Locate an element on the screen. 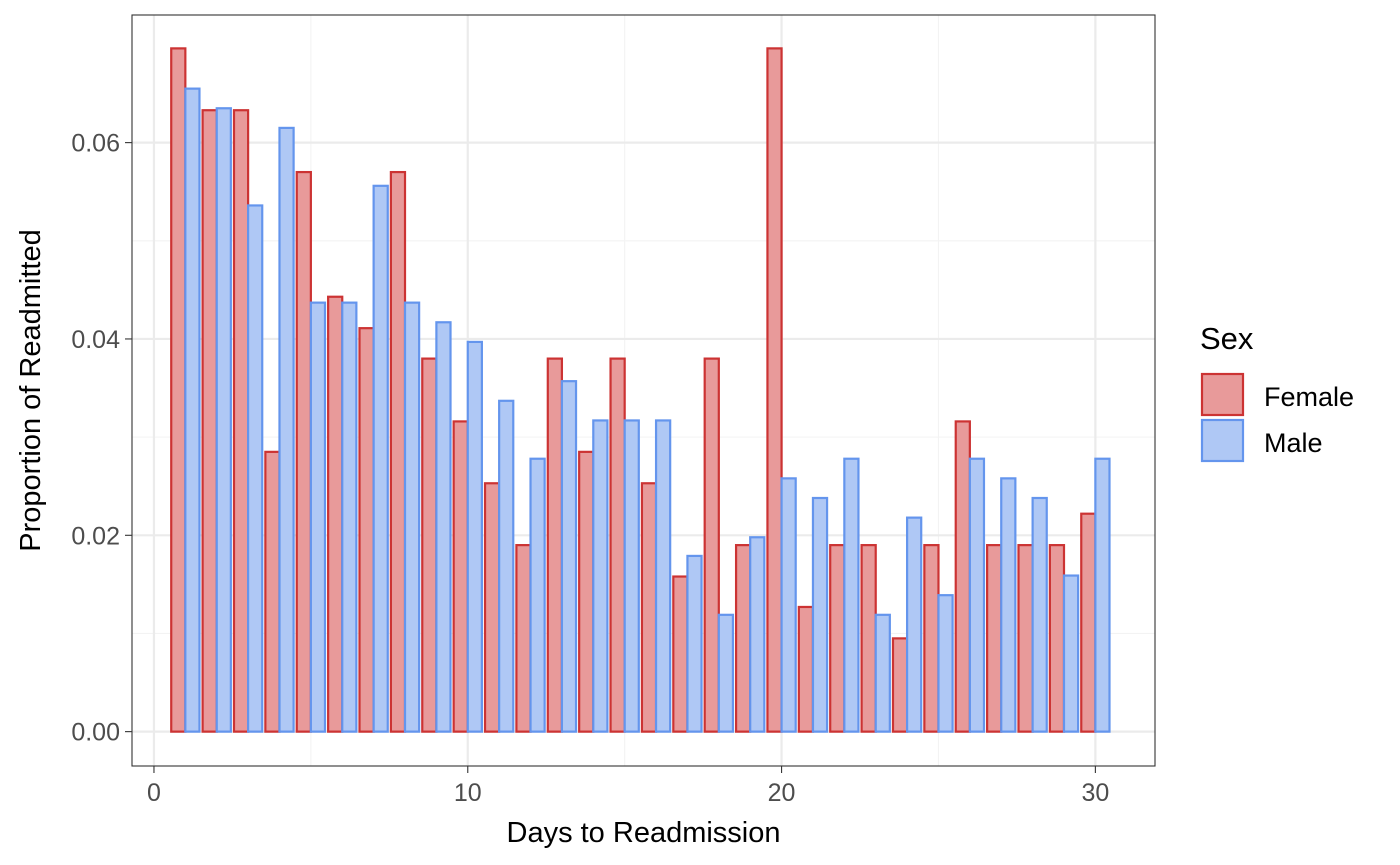 The height and width of the screenshot is (865, 1400). x-axis: 0 10 20 30 is located at coordinates (628, 786).